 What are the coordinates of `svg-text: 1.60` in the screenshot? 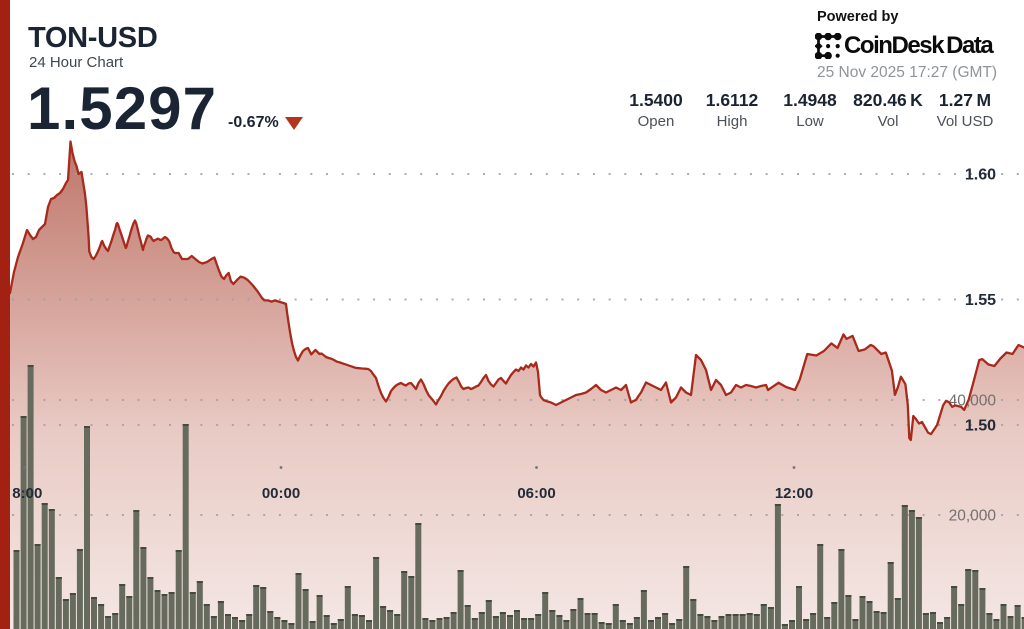 It's located at (980, 175).